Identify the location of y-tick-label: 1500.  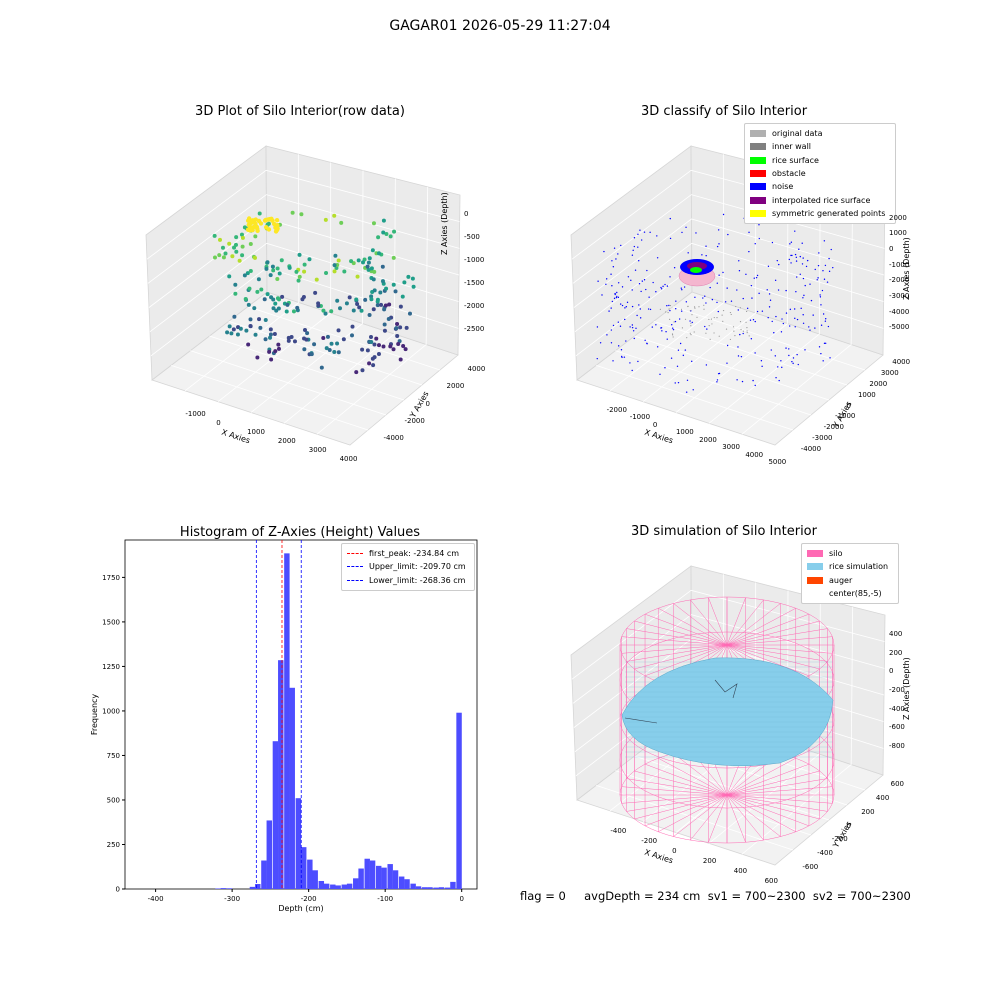
(111, 622).